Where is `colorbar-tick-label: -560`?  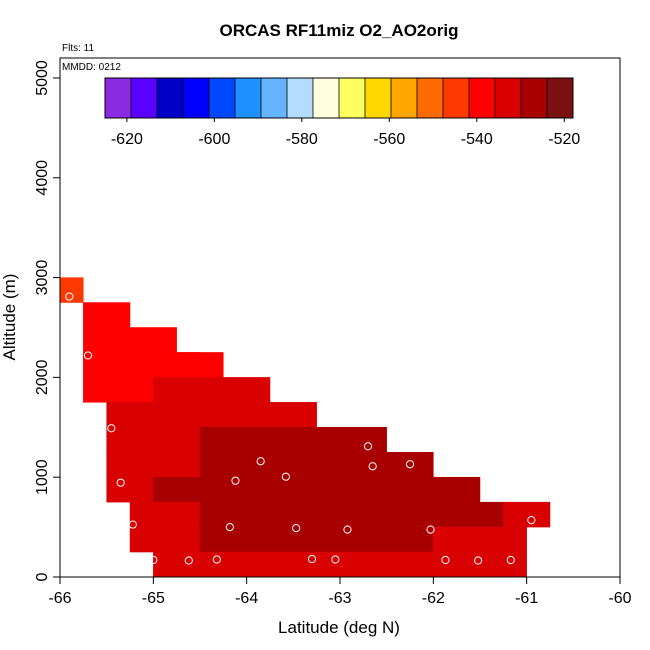 colorbar-tick-label: -560 is located at coordinates (389, 139).